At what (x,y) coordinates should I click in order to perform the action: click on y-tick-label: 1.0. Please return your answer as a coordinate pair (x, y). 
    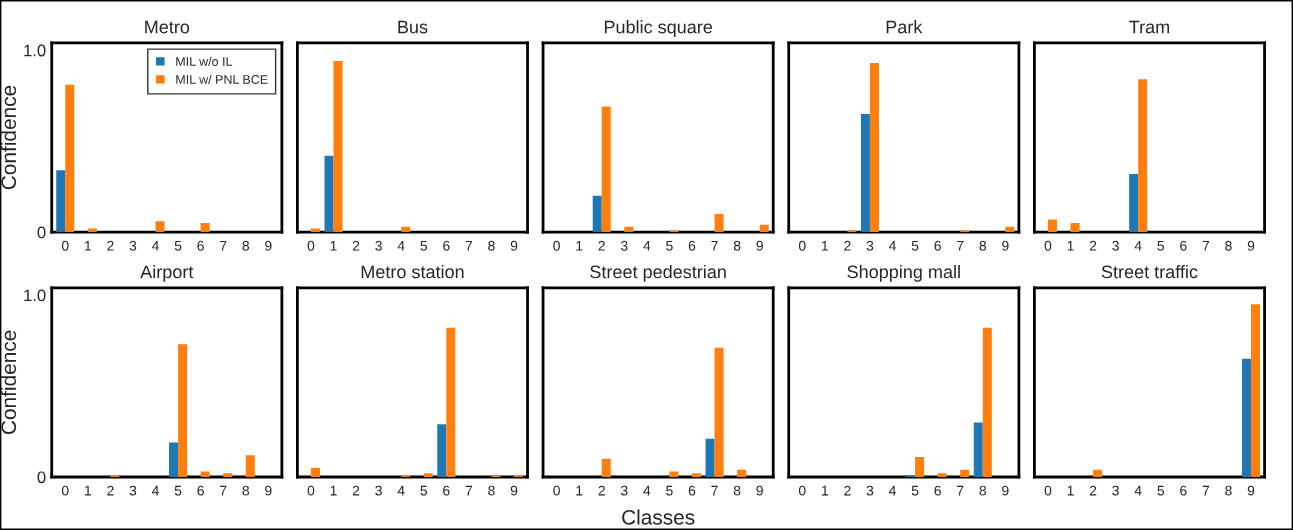
    Looking at the image, I should click on (35, 50).